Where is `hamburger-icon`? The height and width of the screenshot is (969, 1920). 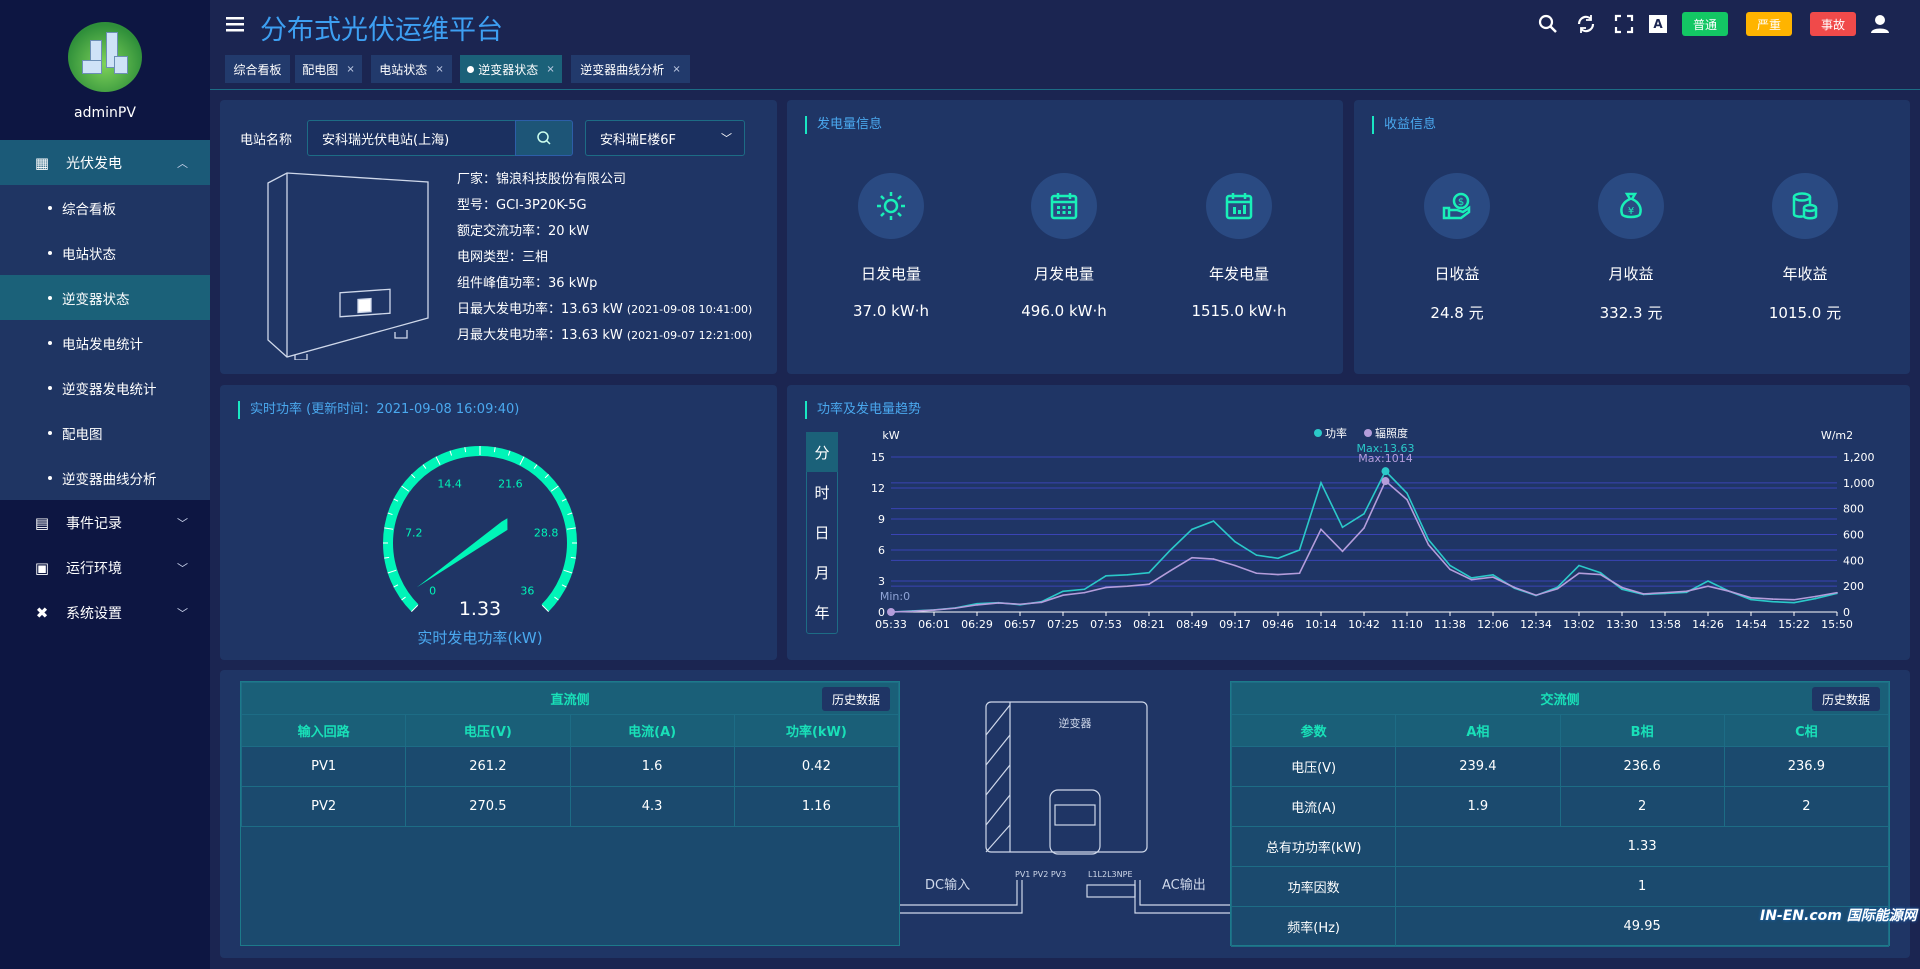 hamburger-icon is located at coordinates (235, 26).